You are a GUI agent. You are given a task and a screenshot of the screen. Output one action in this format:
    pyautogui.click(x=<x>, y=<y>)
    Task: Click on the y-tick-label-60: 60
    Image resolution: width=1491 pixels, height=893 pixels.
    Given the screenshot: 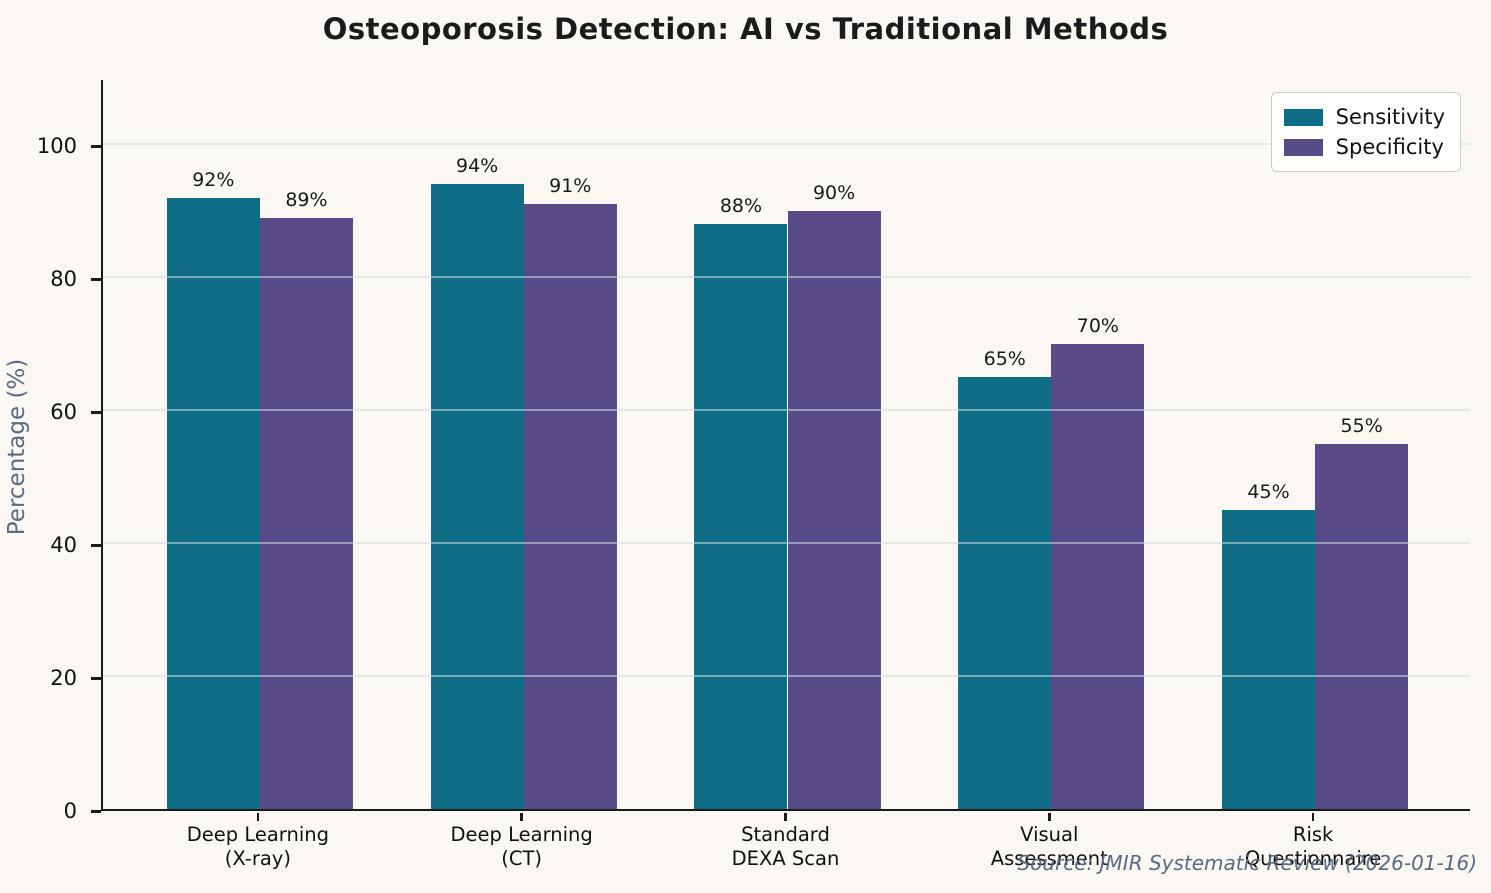 What is the action you would take?
    pyautogui.click(x=63, y=412)
    